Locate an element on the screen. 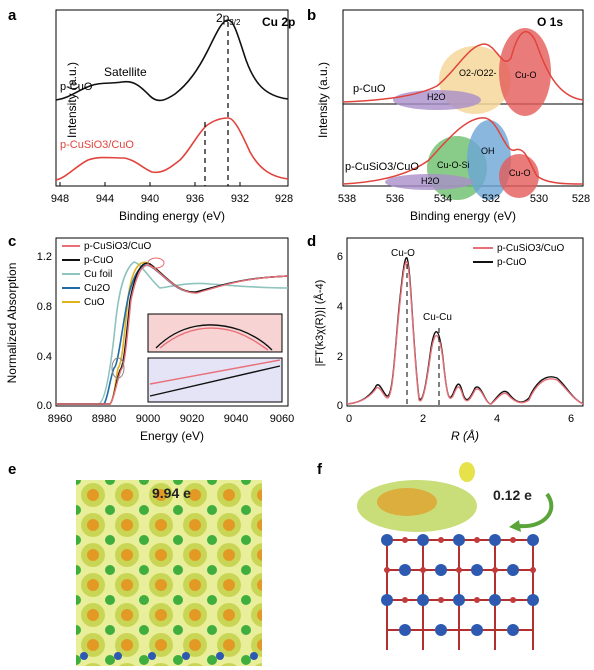 This screenshot has width=594, height=670. panel-d-xlabel: R (Å) is located at coordinates (465, 435).